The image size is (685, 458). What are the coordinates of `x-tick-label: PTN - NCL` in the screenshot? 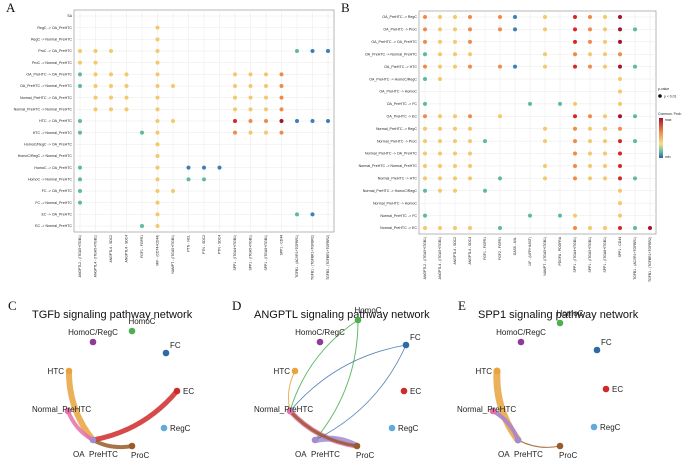 It's located at (189, 243).